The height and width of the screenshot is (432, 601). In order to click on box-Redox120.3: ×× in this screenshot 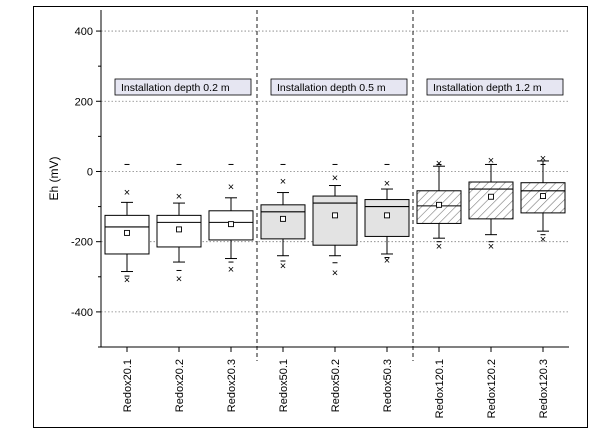, I will do `click(543, 199)`.